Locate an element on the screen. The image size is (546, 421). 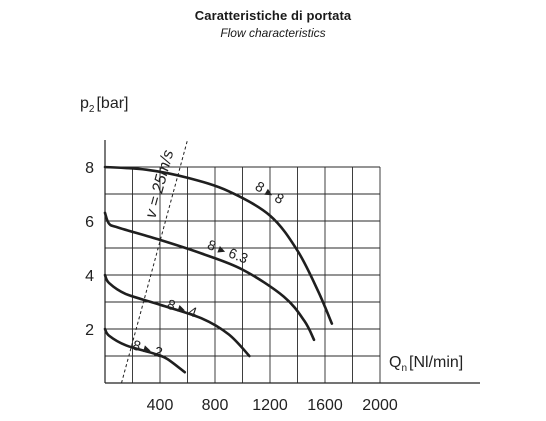
x-tick-label: 2000 is located at coordinates (380, 405).